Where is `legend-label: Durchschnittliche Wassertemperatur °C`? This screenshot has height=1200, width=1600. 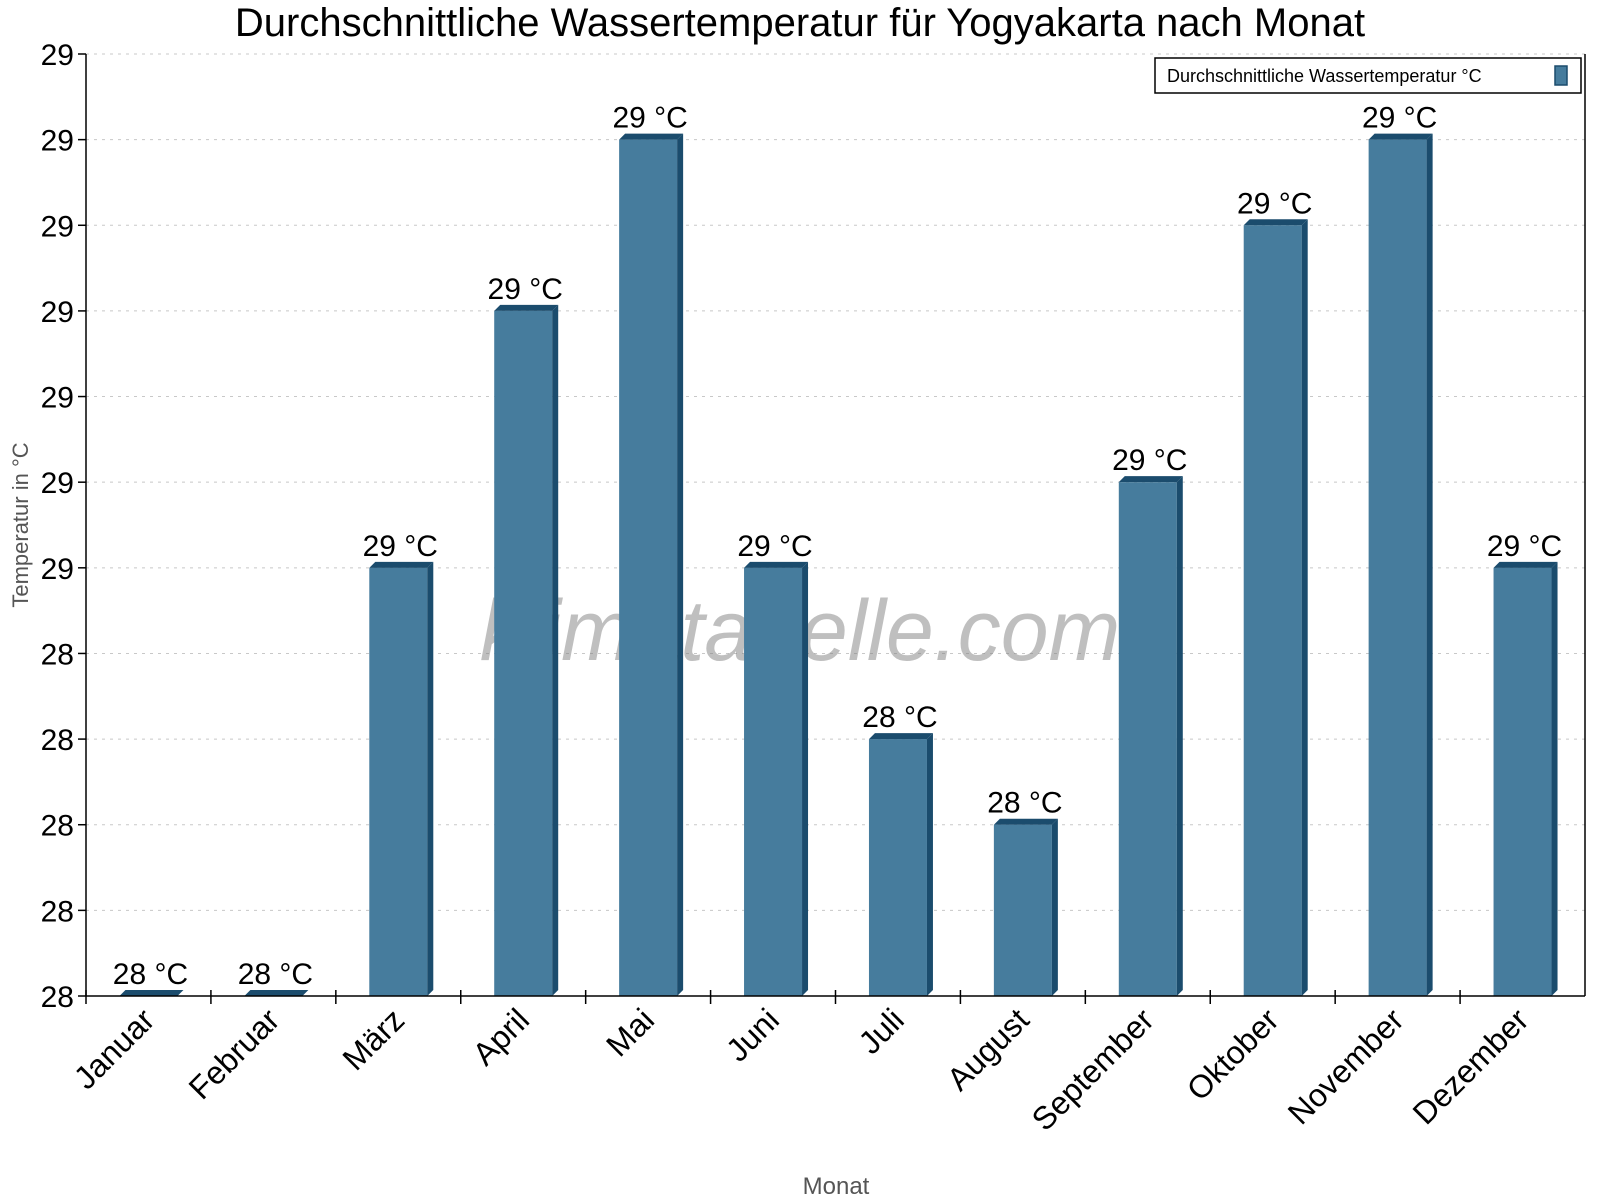 legend-label: Durchschnittliche Wassertemperatur °C is located at coordinates (1324, 76).